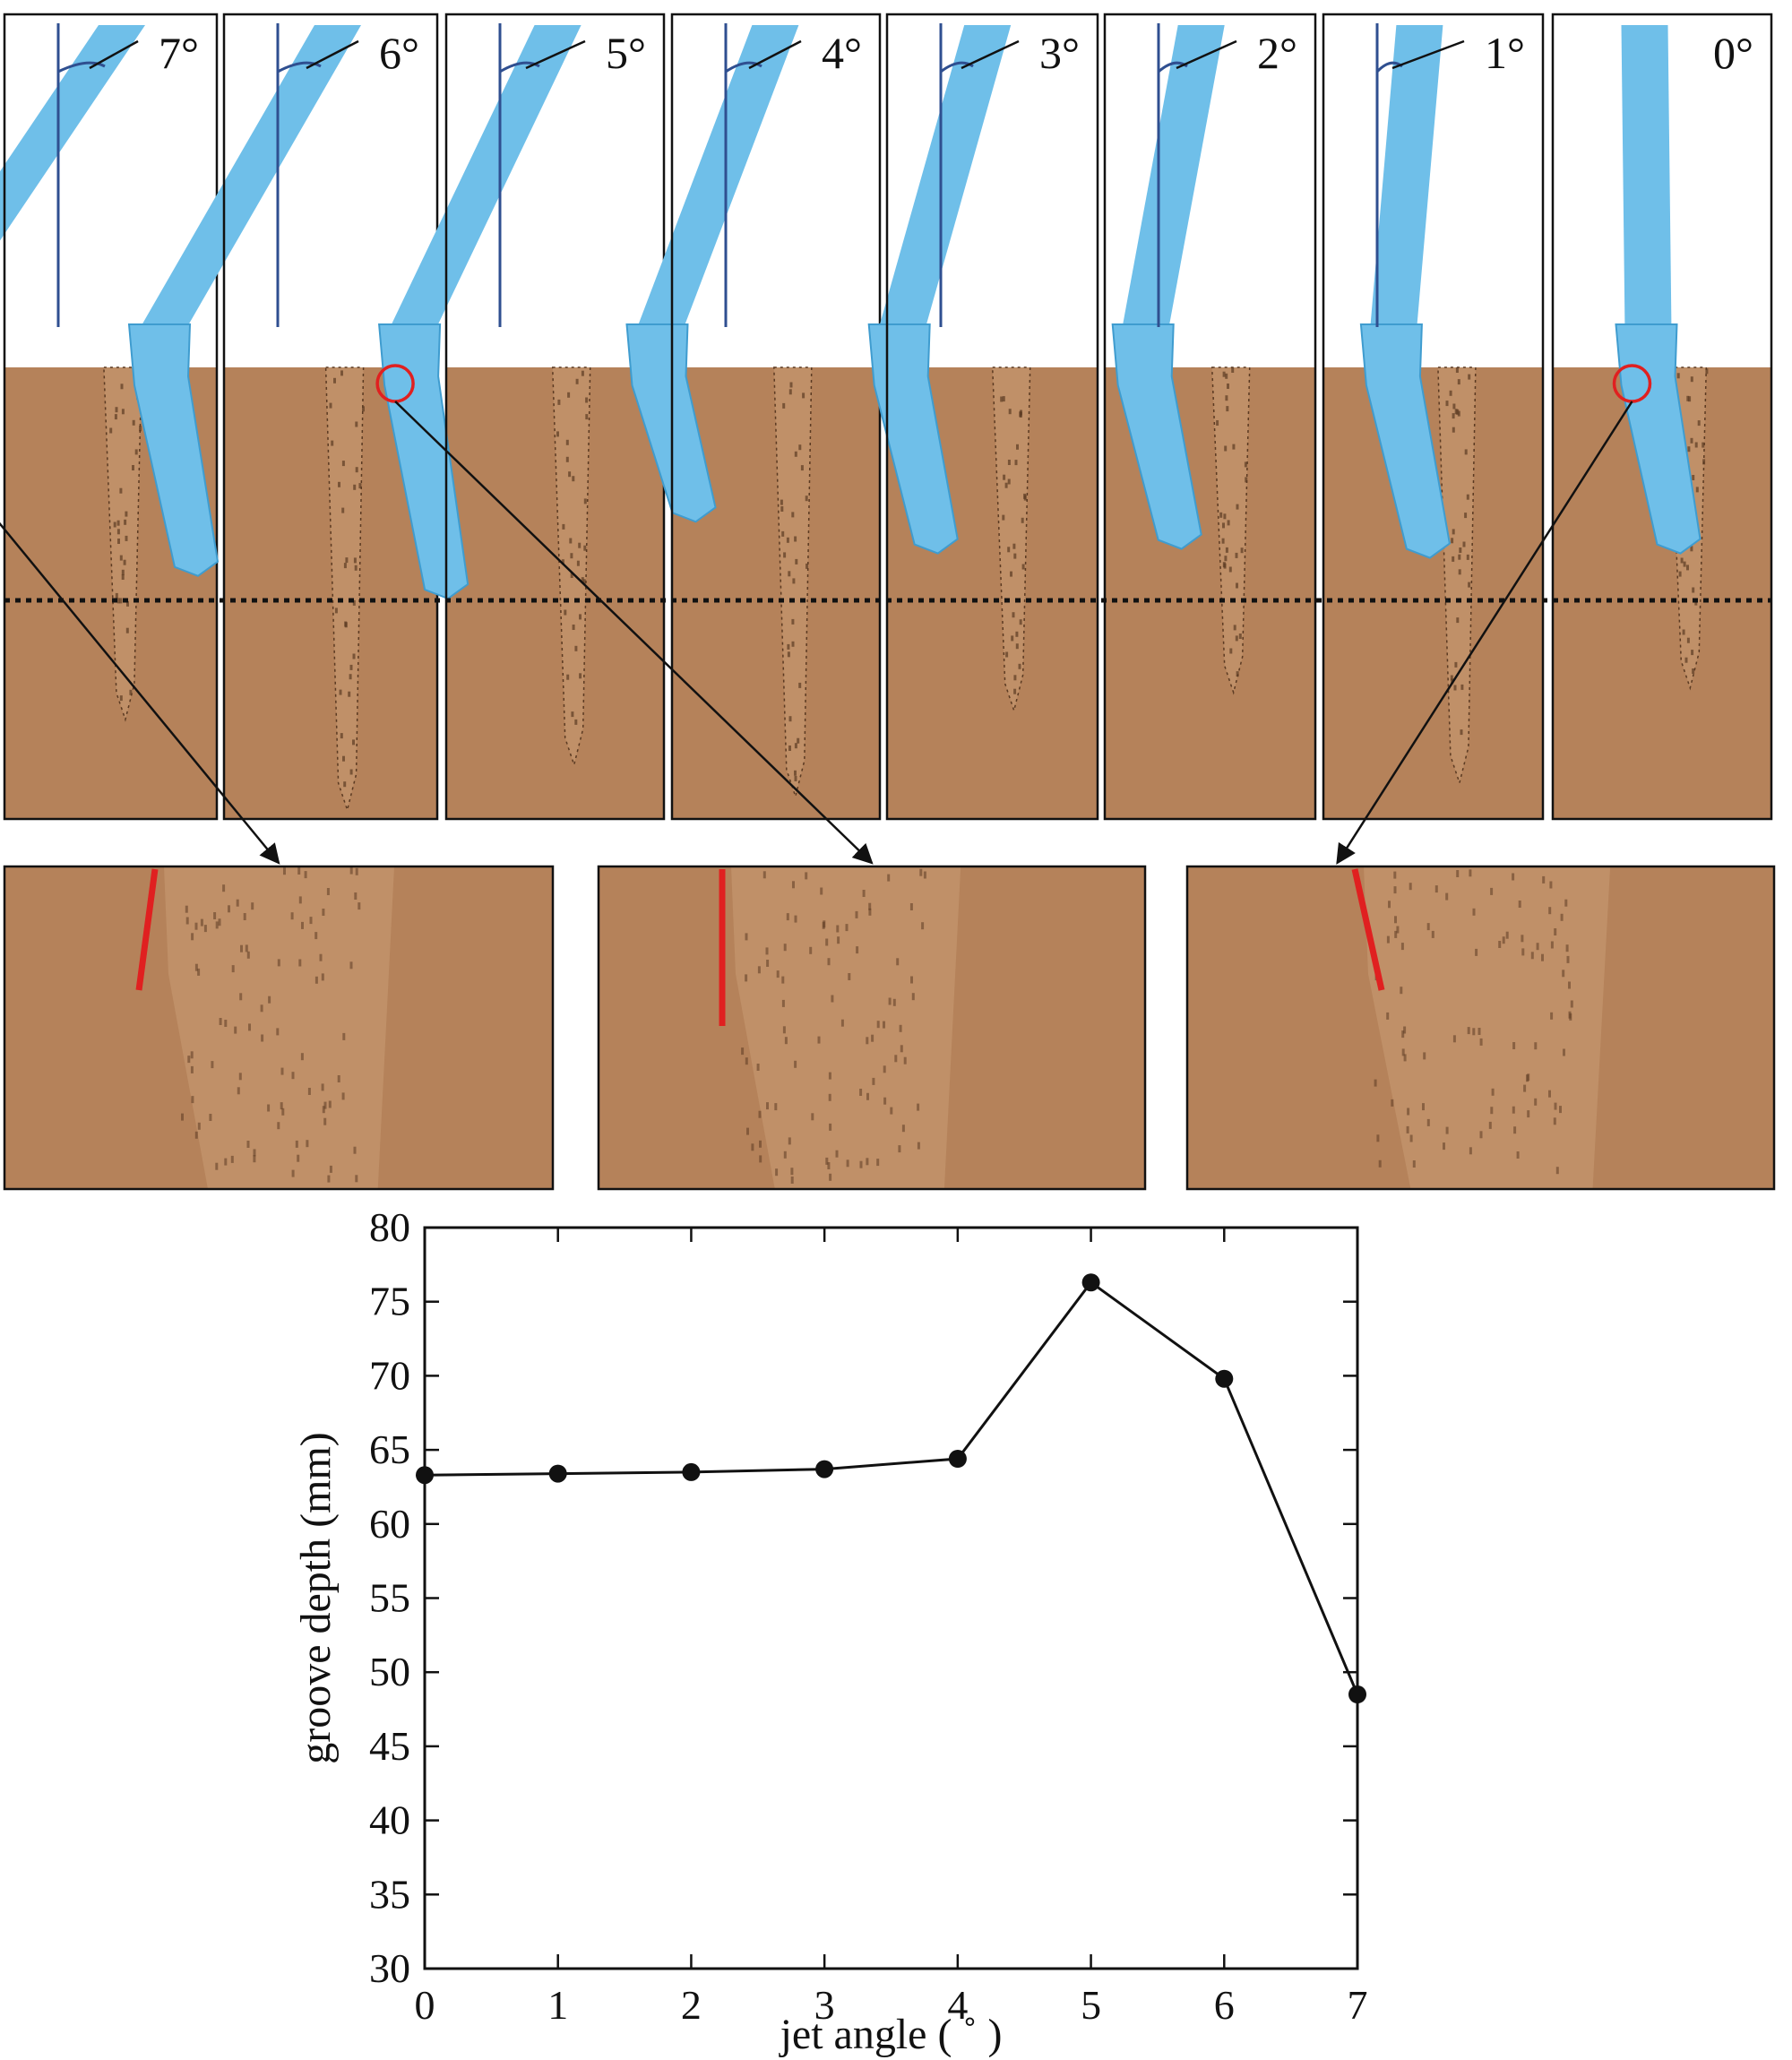 This screenshot has width=1792, height=2060. What do you see at coordinates (389, 1968) in the screenshot?
I see `y-tick-label: 30` at bounding box center [389, 1968].